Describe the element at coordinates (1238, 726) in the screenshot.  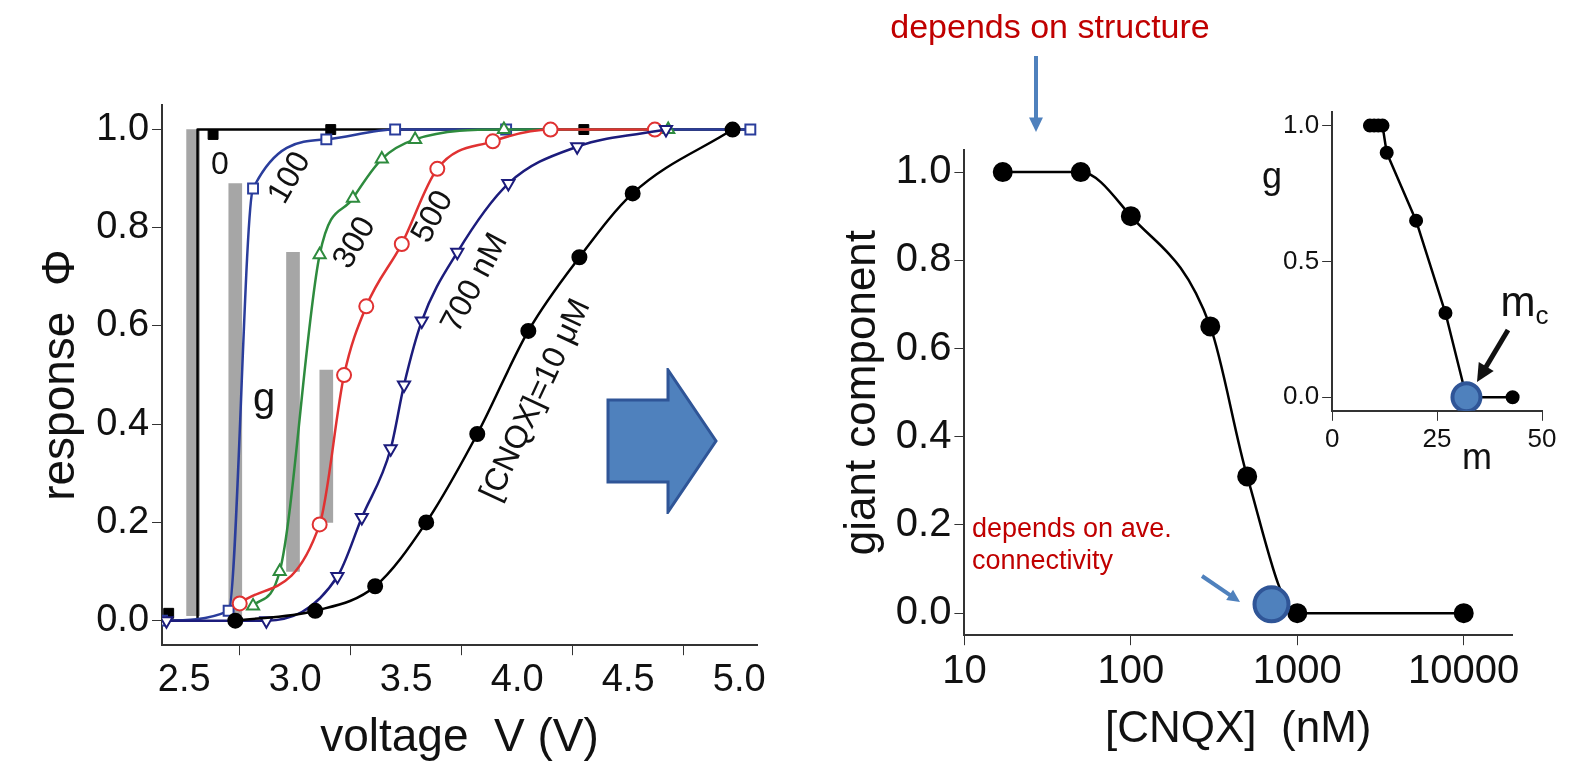
I see `x-axis-title: [CNQX] (nM)` at that location.